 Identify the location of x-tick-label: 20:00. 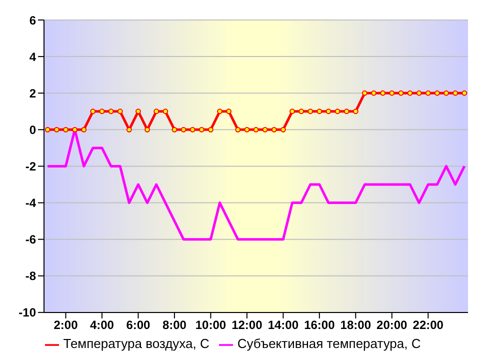
(392, 325).